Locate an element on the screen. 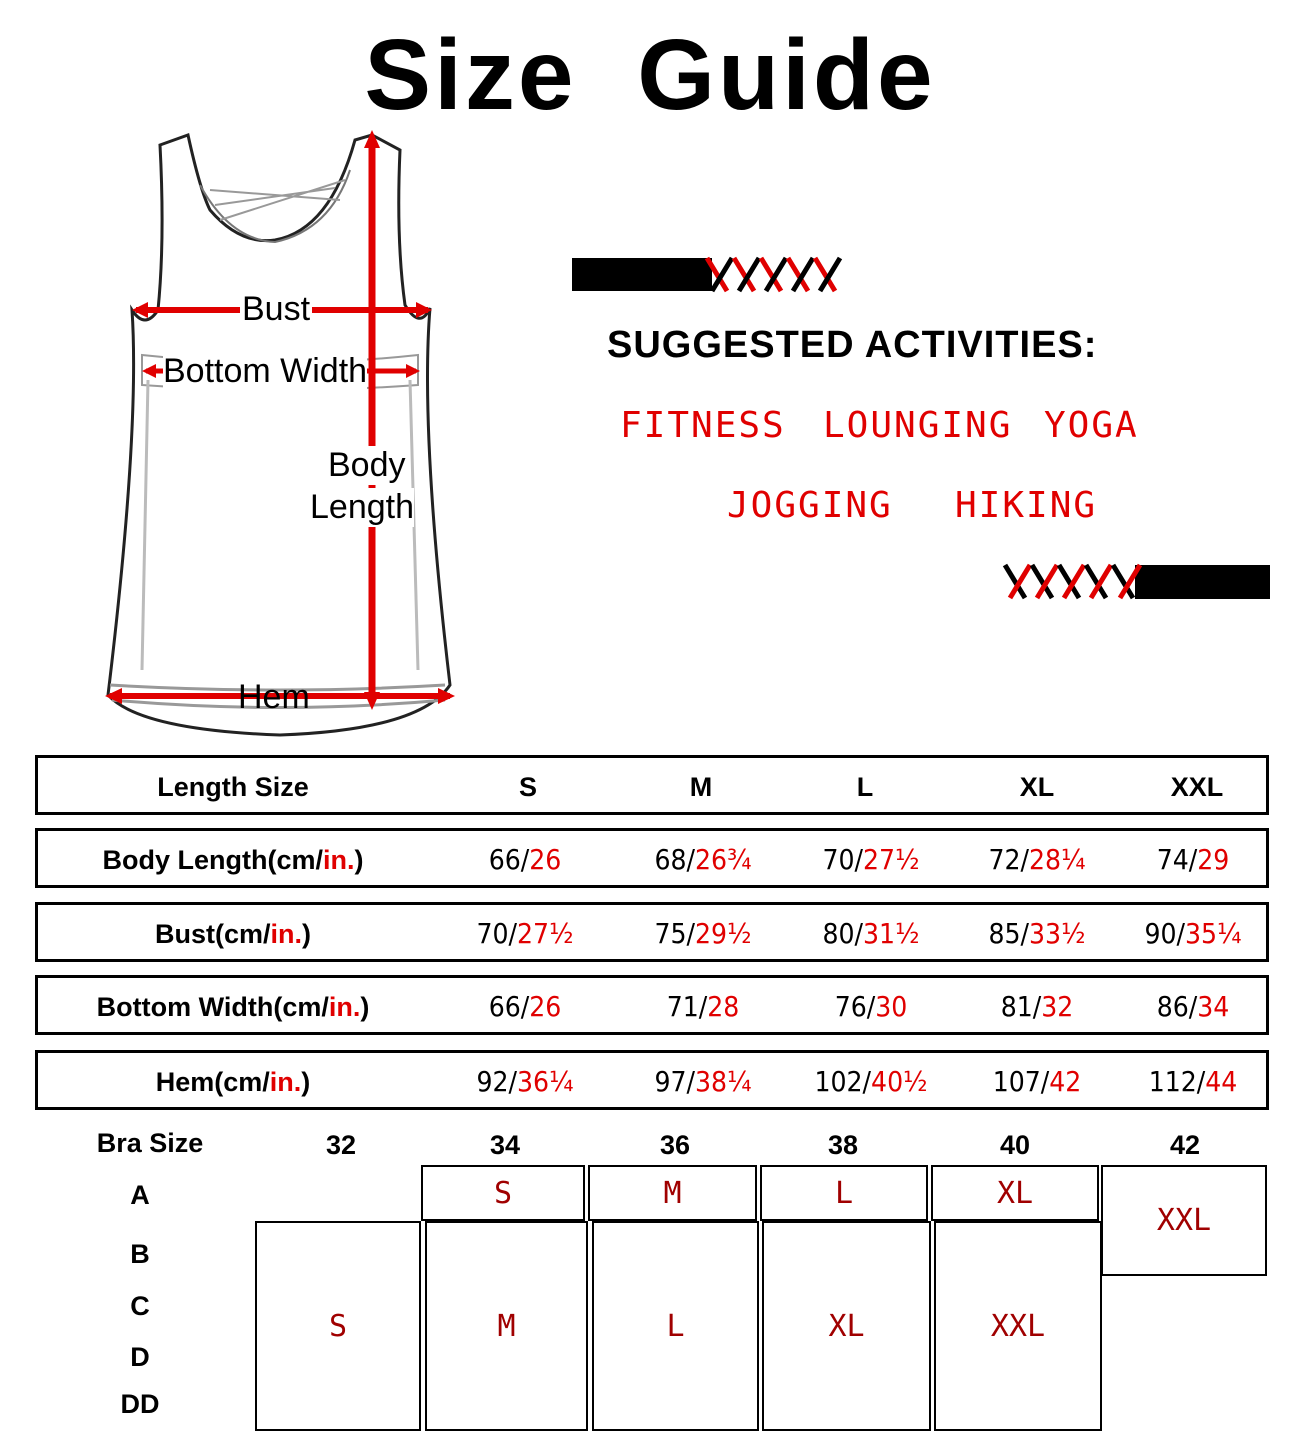  size-value: 75/29½ is located at coordinates (703, 932).